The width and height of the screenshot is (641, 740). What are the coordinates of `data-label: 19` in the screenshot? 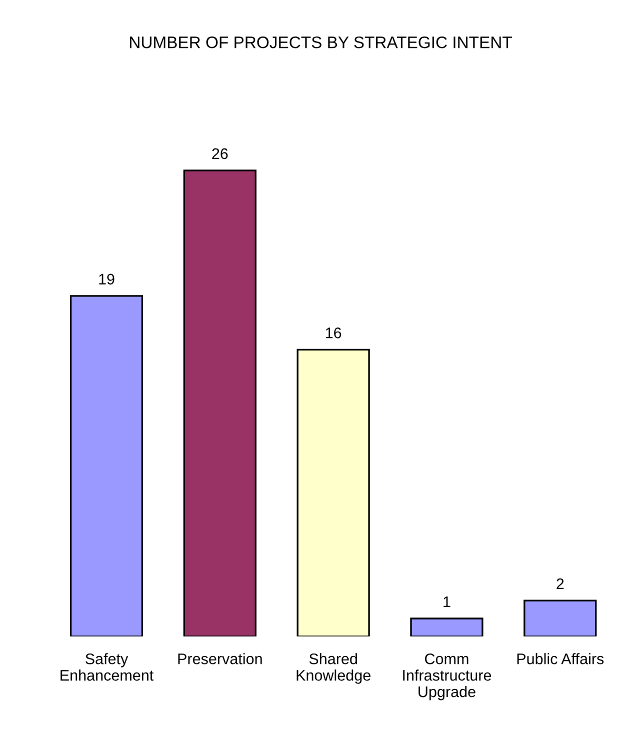 It's located at (106, 279).